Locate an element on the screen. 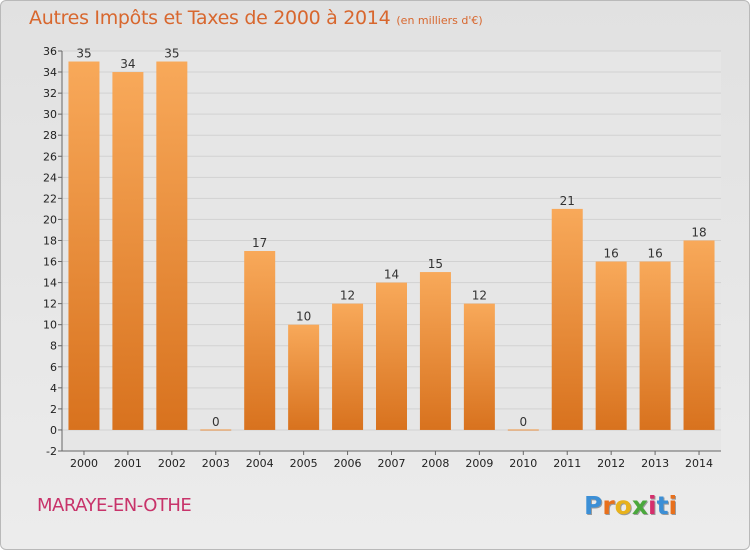 The image size is (750, 550). logo-letter: x is located at coordinates (639, 505).